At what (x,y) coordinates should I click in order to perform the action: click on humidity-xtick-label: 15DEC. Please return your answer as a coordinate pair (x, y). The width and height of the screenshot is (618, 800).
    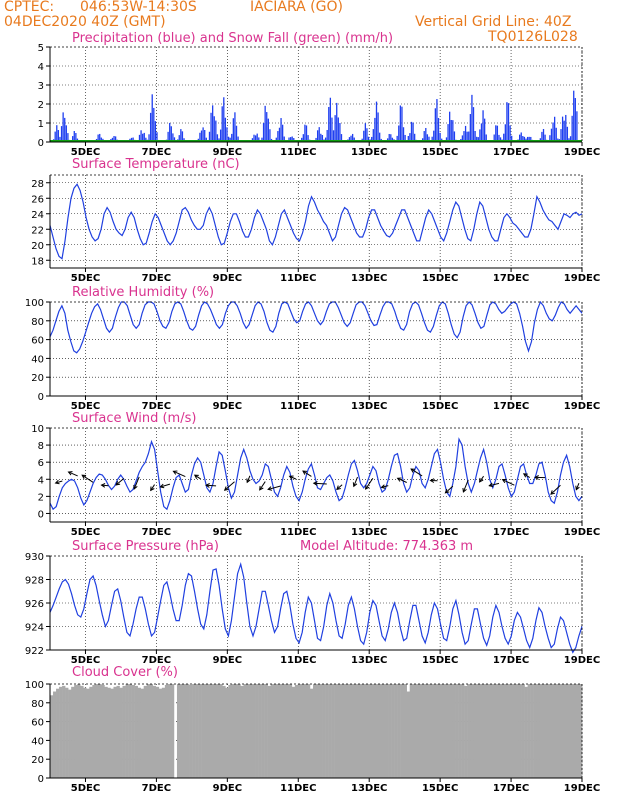
    Looking at the image, I should click on (440, 406).